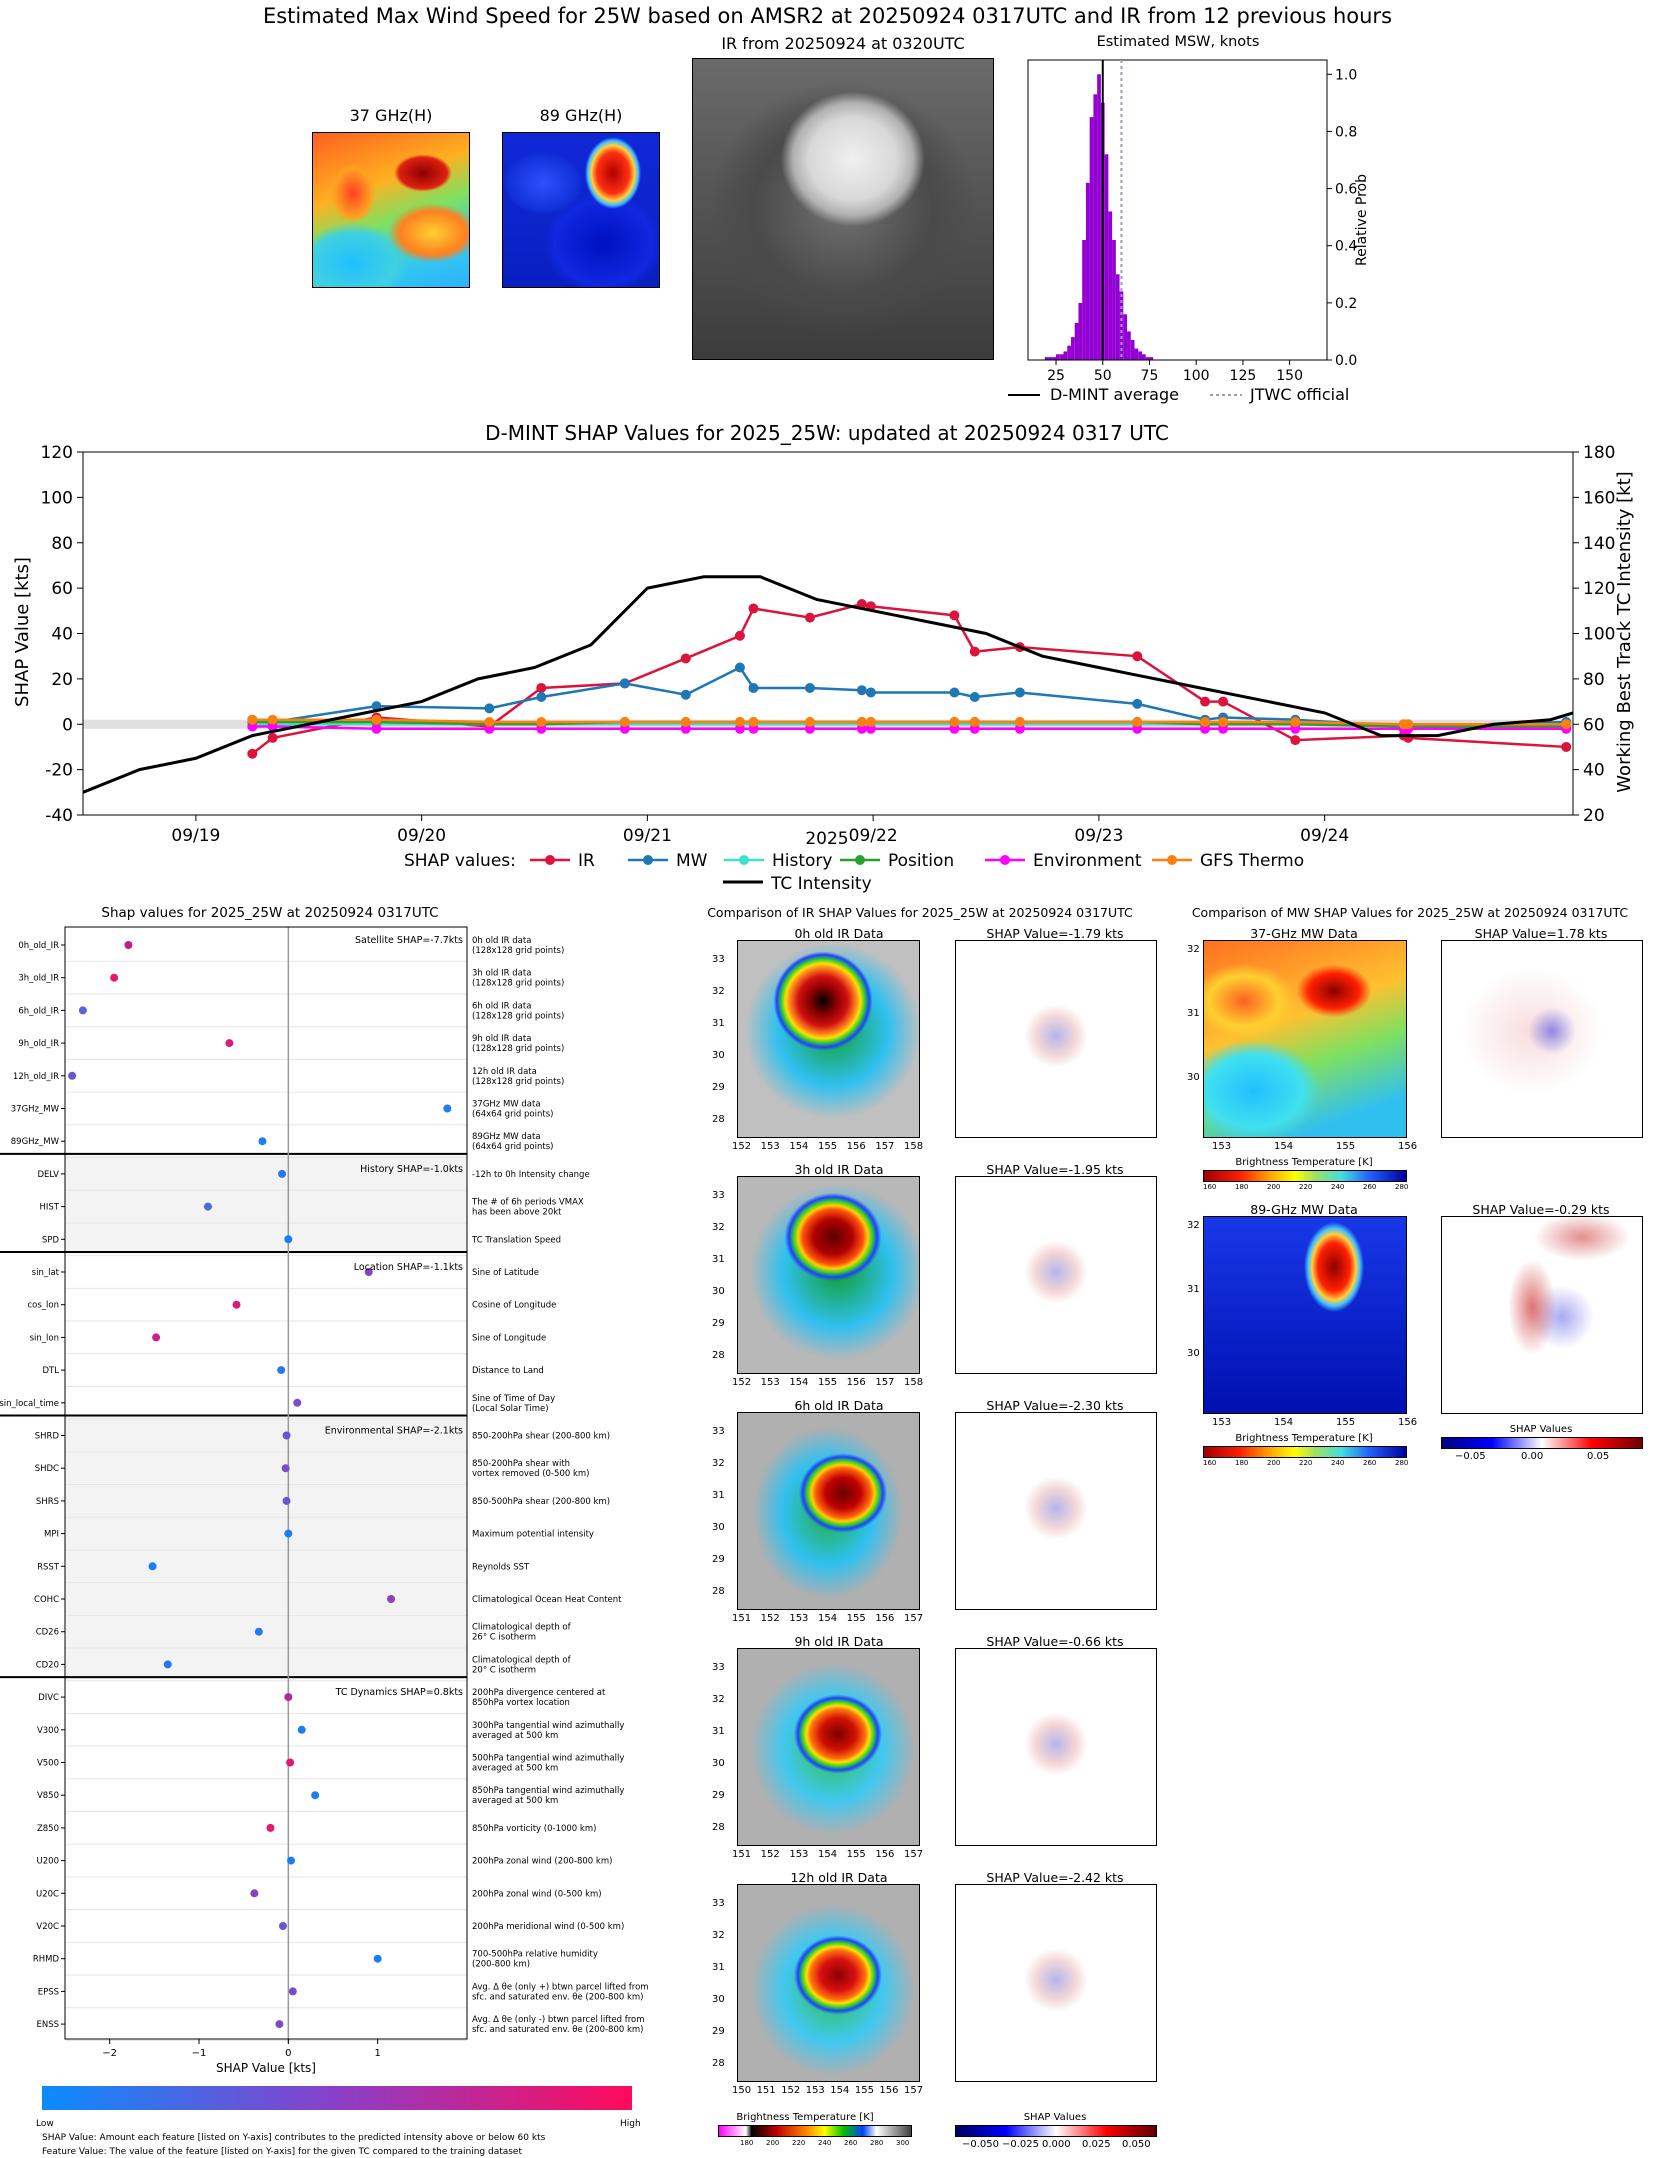 The image size is (1655, 2158). What do you see at coordinates (50, 1208) in the screenshot?
I see `feature-name: HIST` at bounding box center [50, 1208].